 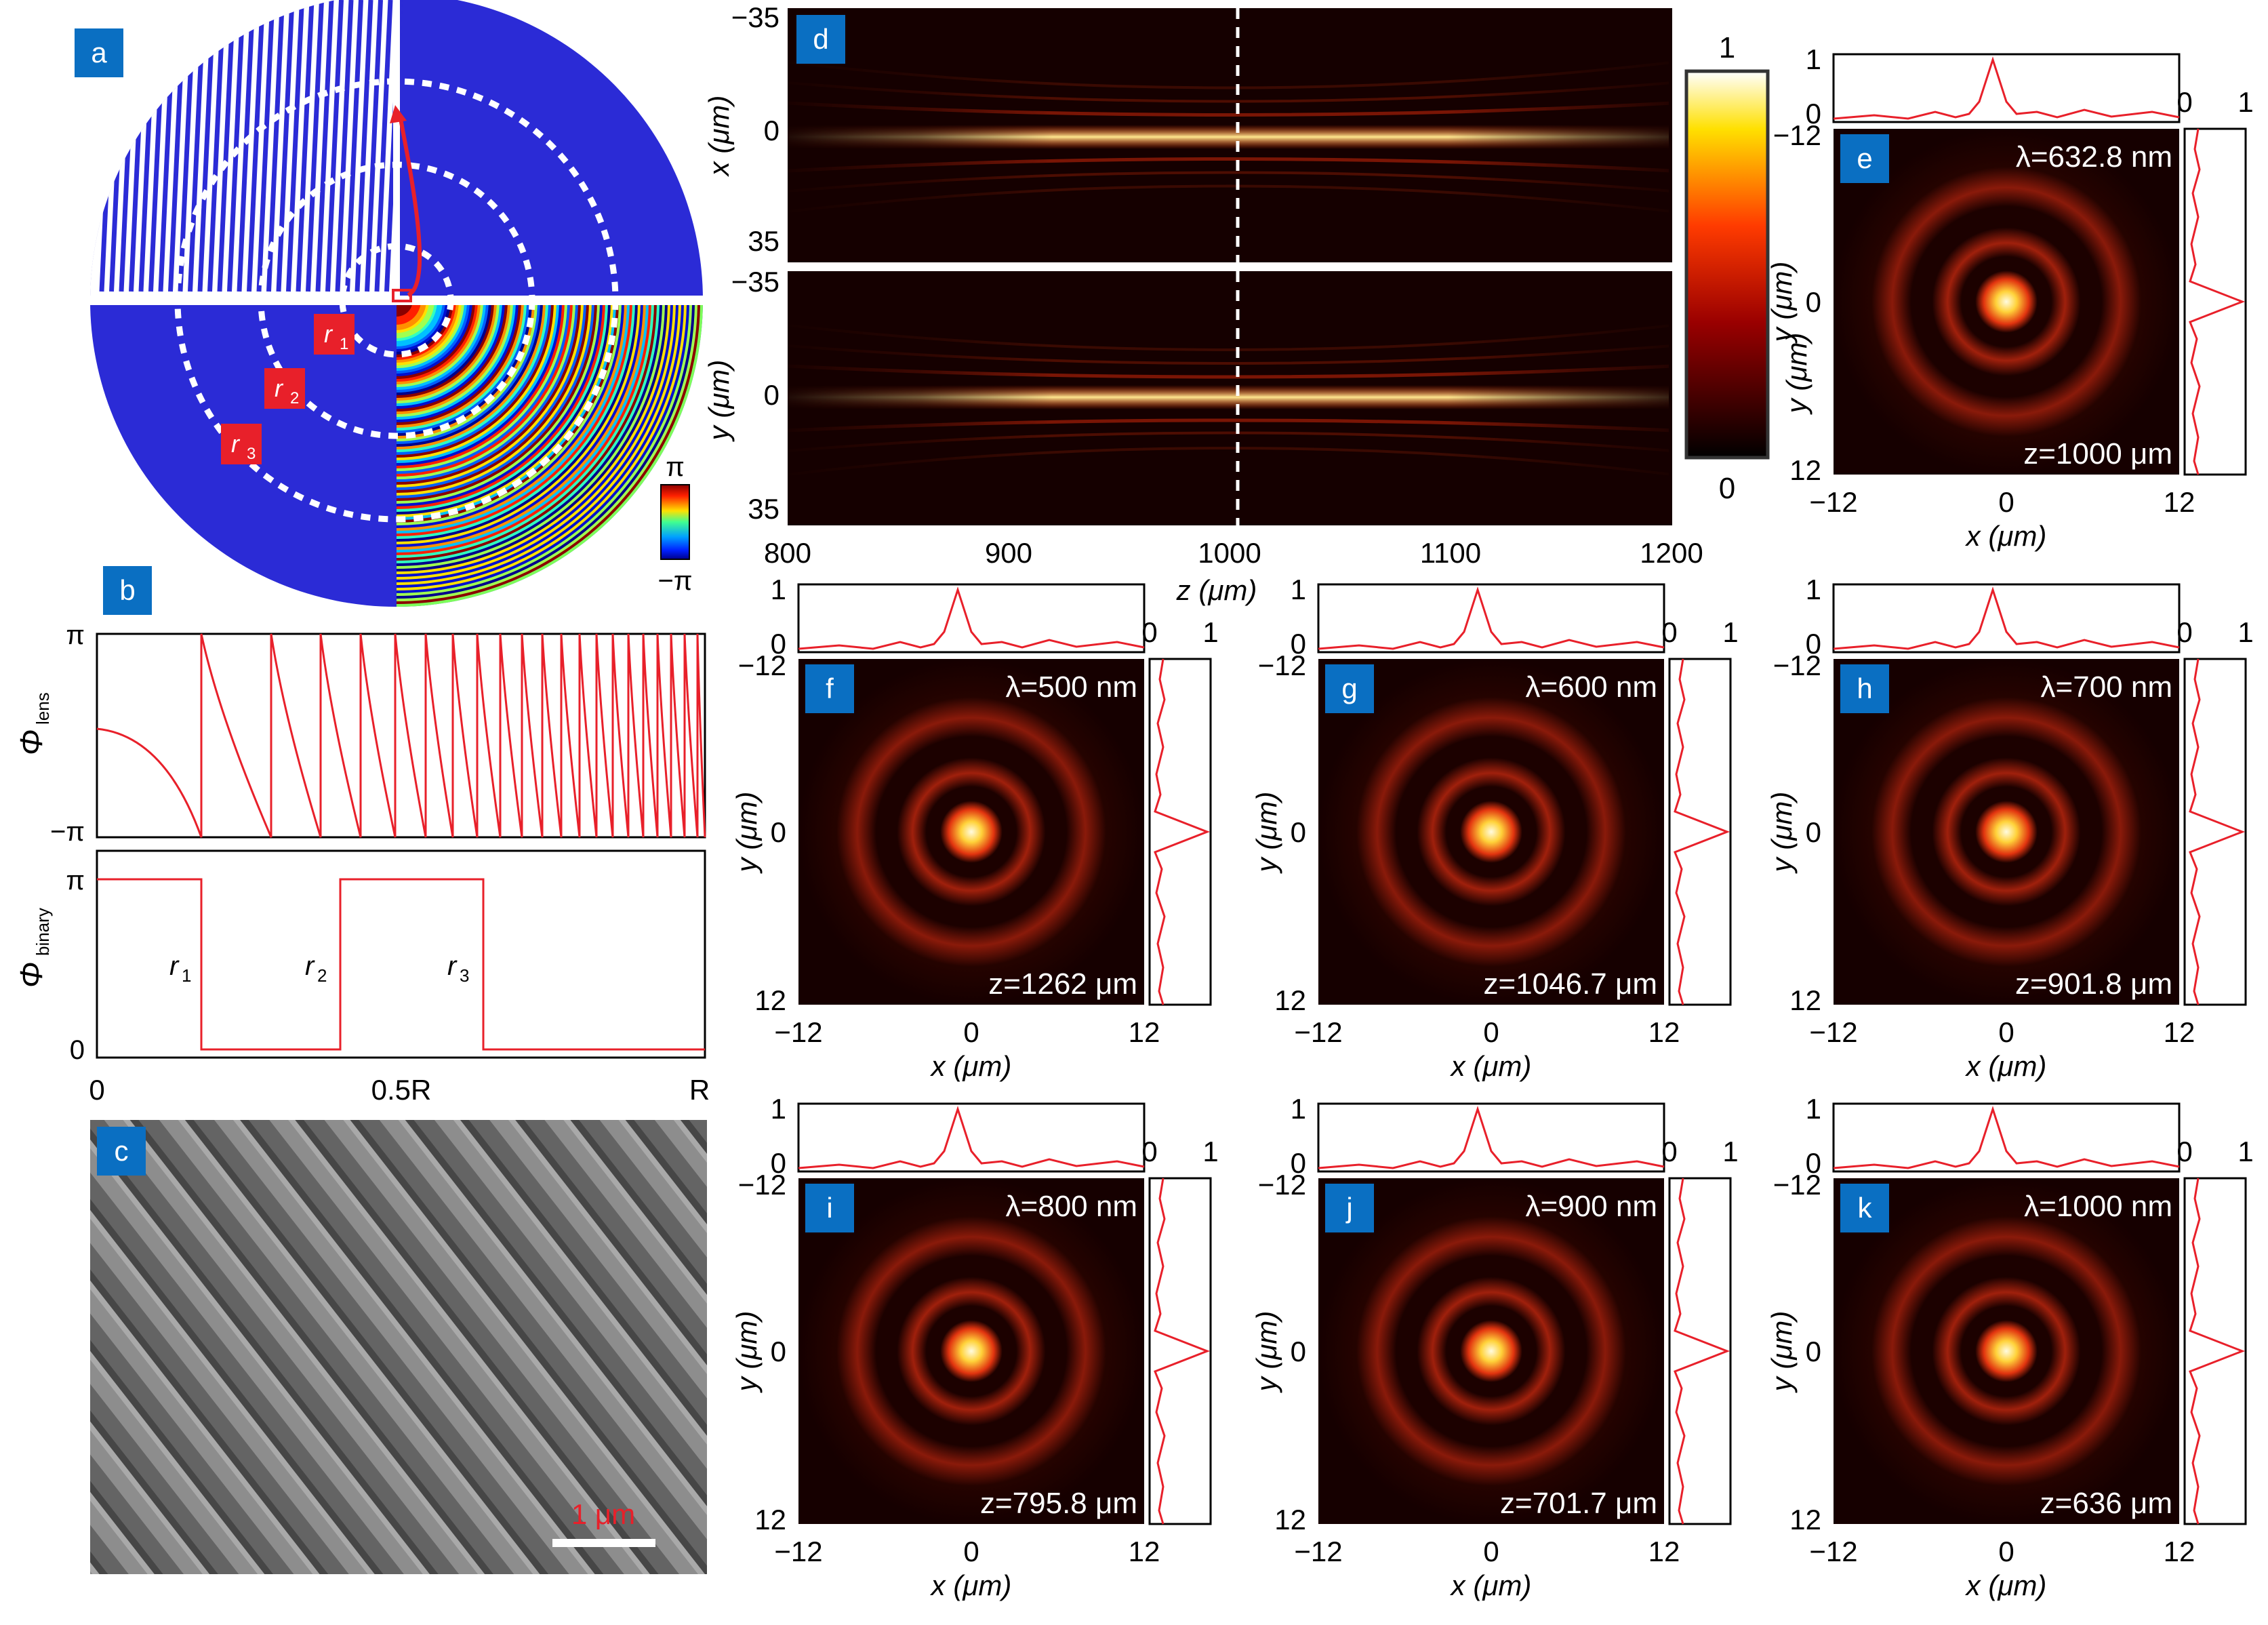 What do you see at coordinates (1864, 688) in the screenshot?
I see `badge-h: h` at bounding box center [1864, 688].